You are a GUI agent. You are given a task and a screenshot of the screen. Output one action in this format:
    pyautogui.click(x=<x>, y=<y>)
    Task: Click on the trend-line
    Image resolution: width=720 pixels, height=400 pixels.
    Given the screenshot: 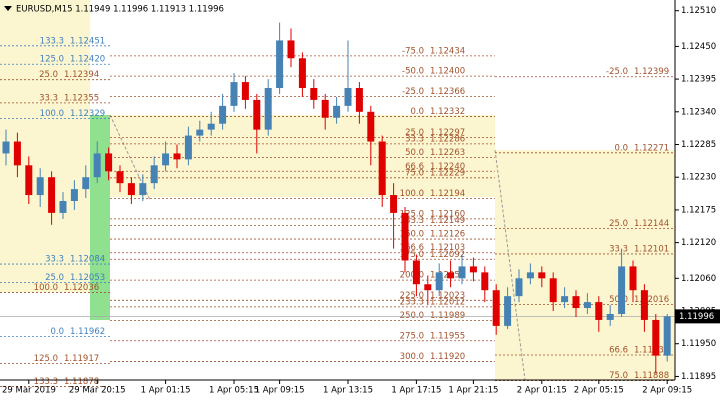 What is the action you would take?
    pyautogui.click(x=510, y=265)
    